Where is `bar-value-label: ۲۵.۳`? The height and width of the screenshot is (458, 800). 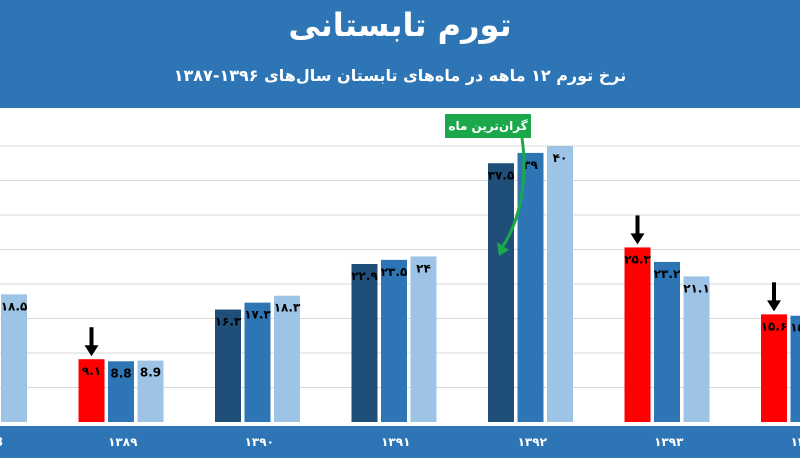 bar-value-label: ۲۵.۳ is located at coordinates (637, 259).